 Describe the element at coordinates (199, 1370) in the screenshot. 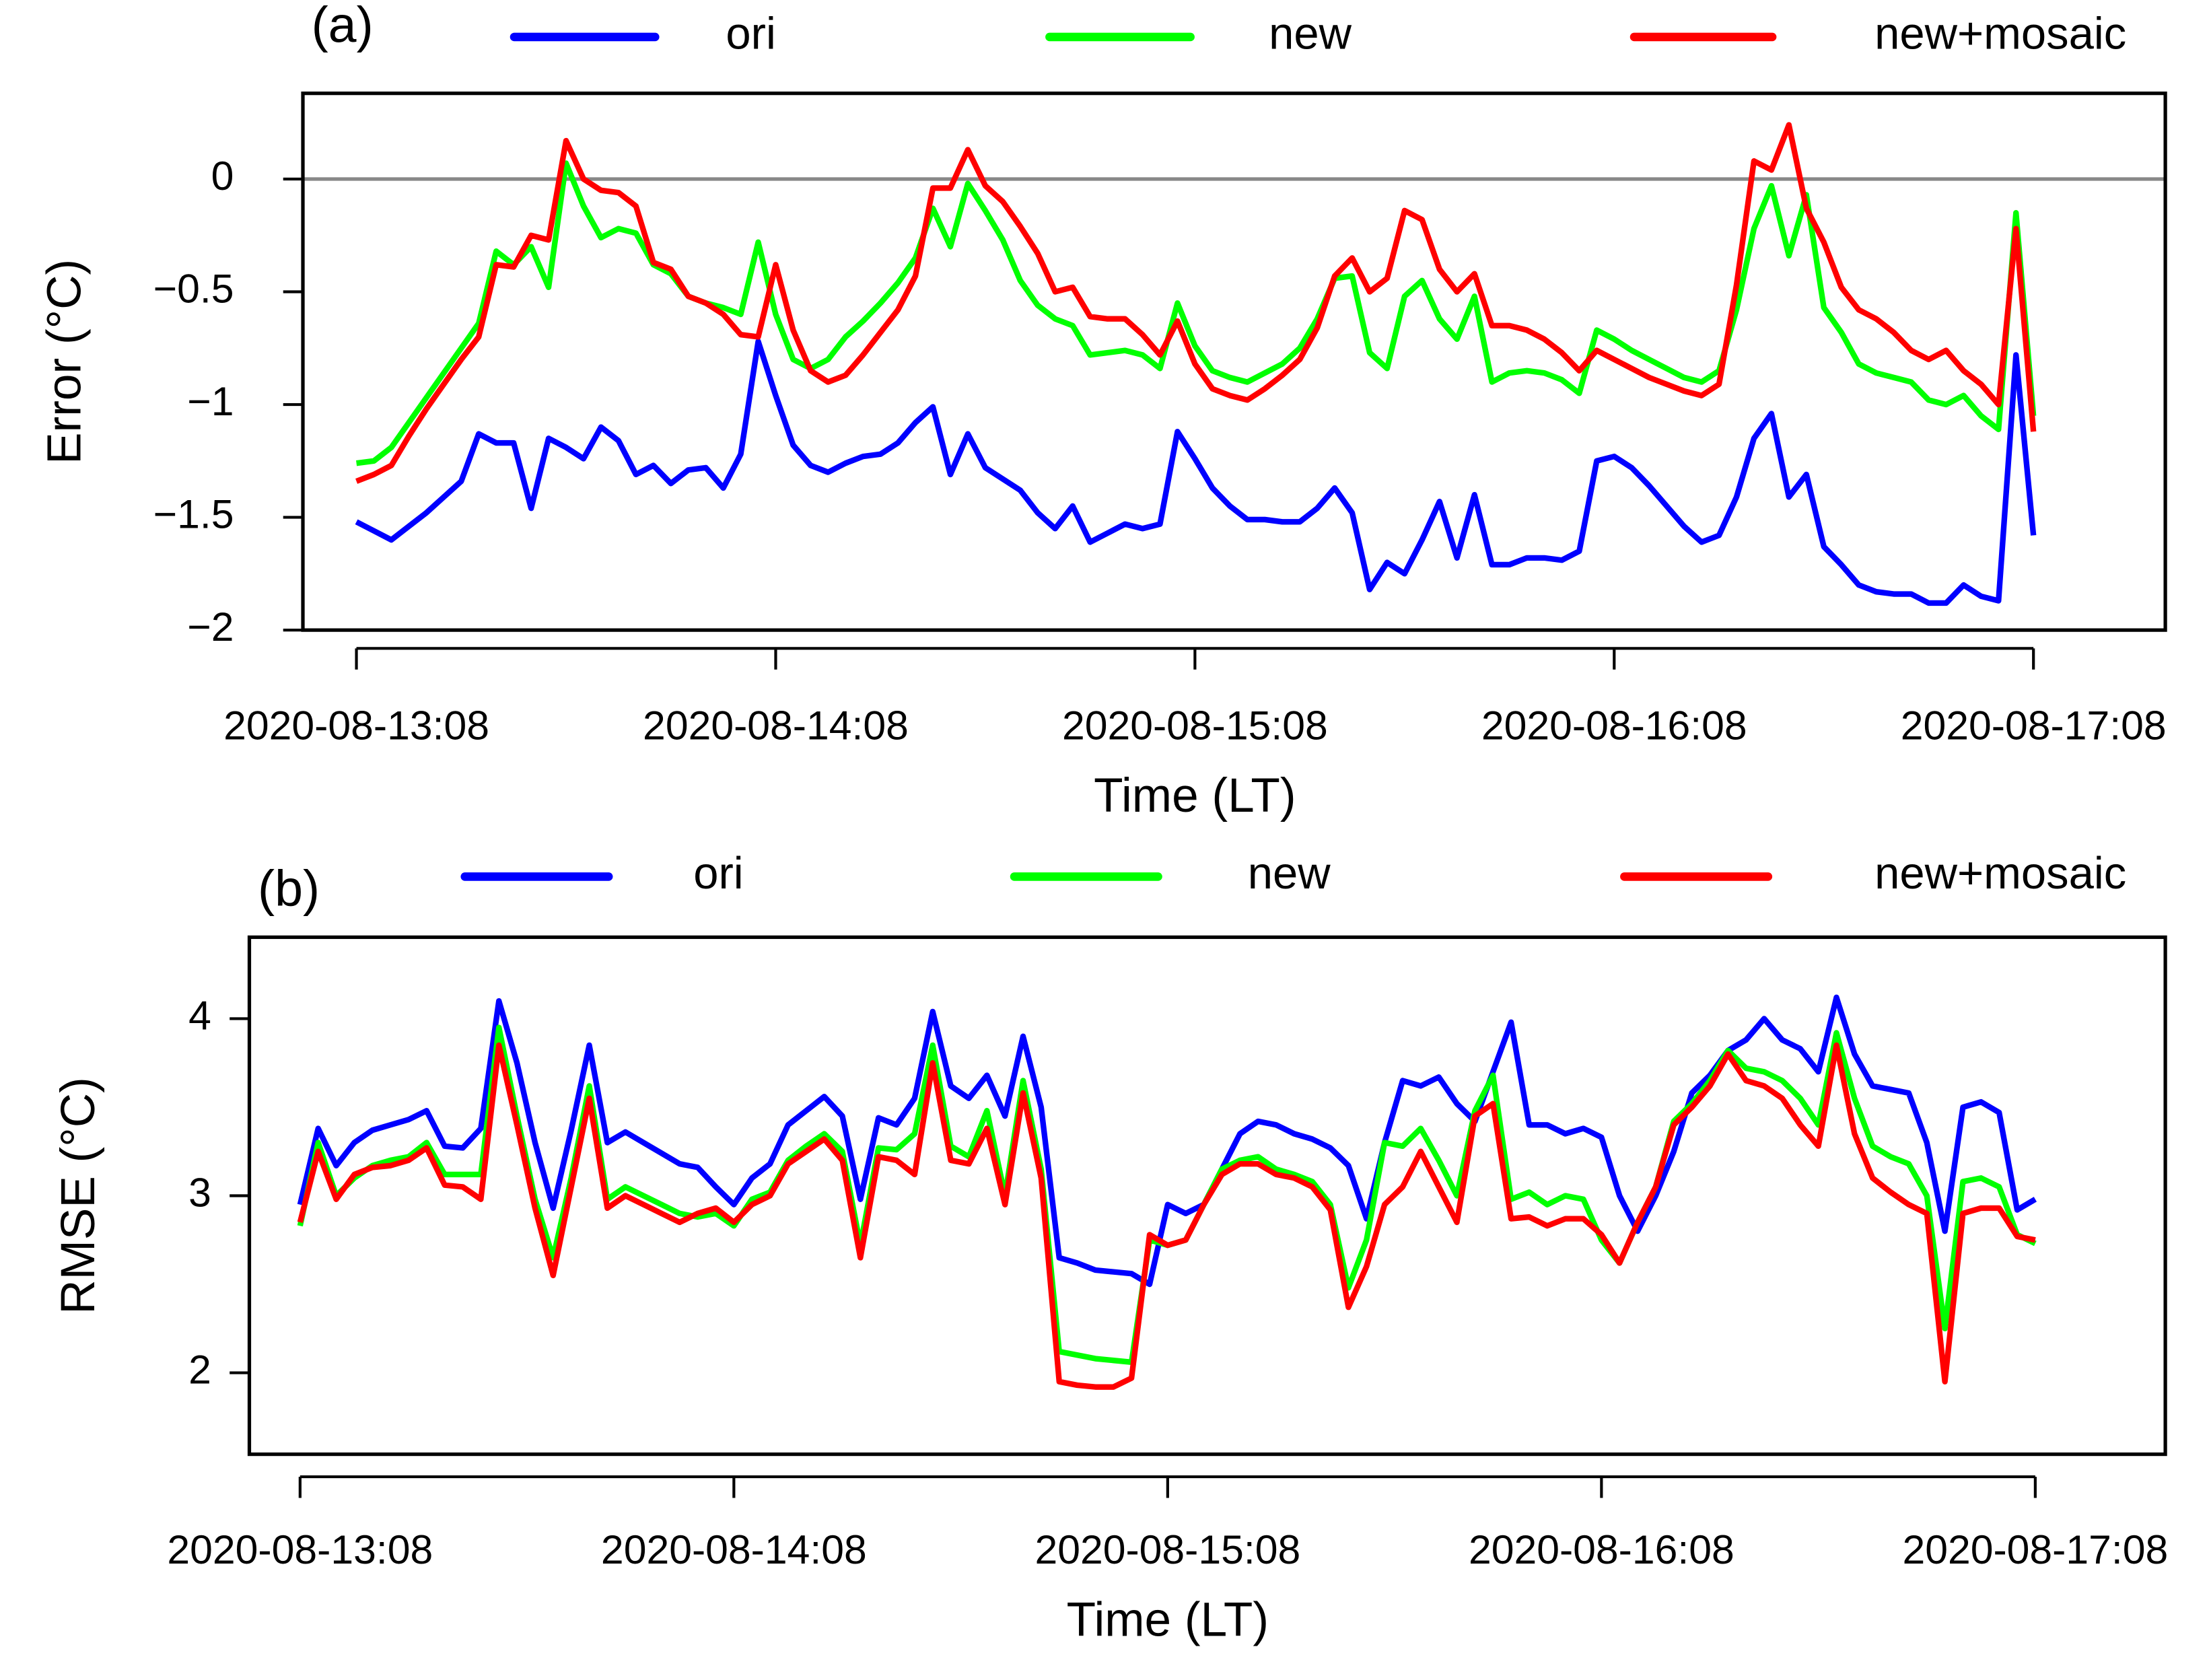

I see `y-tick-label: 2` at that location.